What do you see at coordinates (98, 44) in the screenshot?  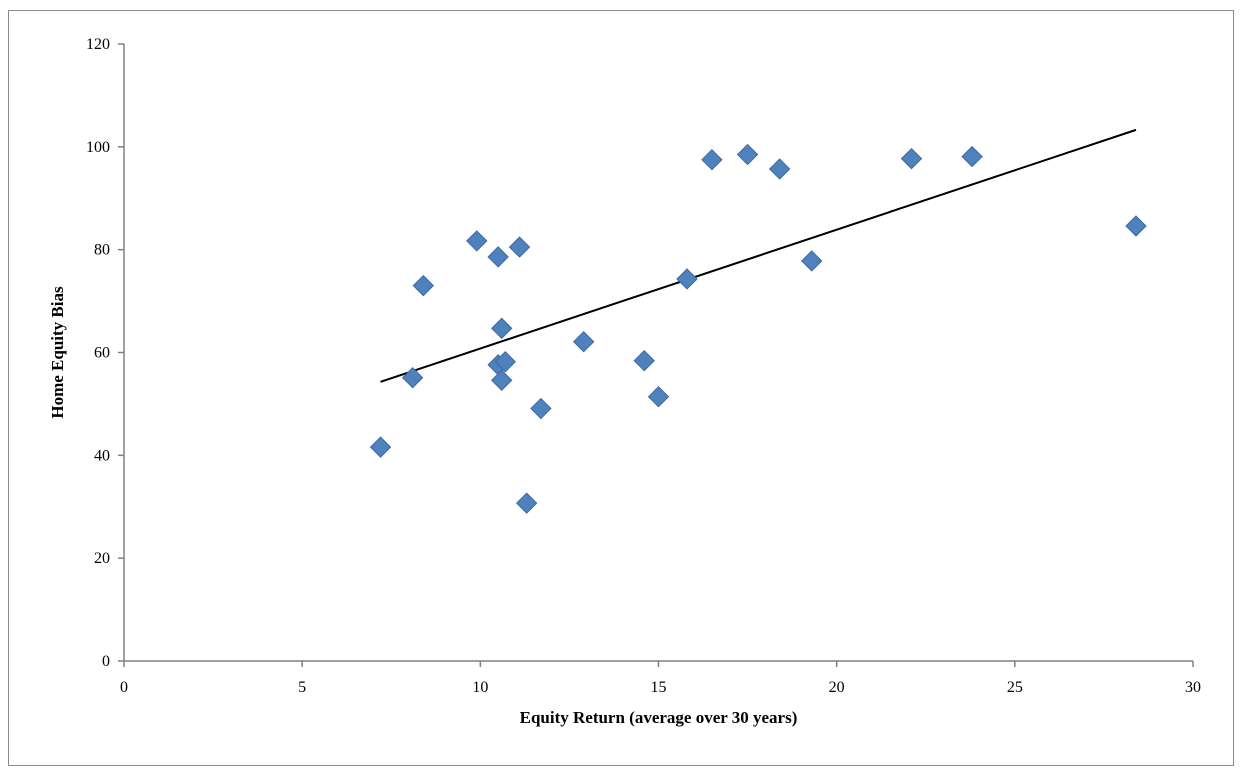 I see `y-tick-label: 120` at bounding box center [98, 44].